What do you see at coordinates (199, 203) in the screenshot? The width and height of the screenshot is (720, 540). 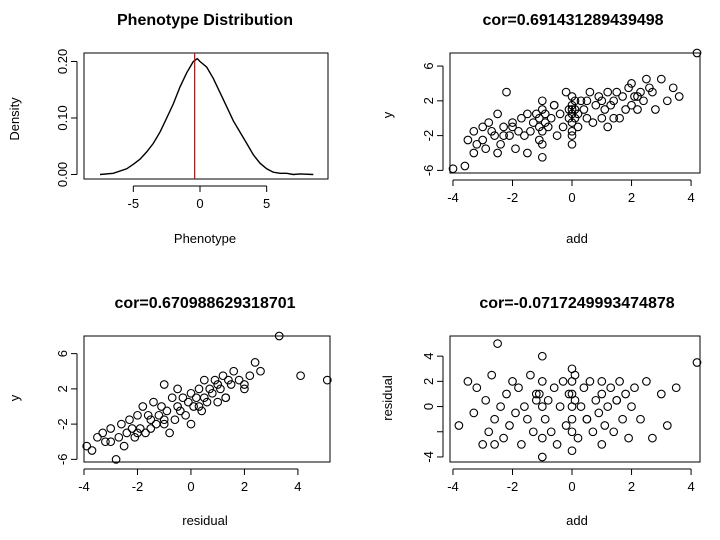 I see `density-plot-x-tick-label: 0` at bounding box center [199, 203].